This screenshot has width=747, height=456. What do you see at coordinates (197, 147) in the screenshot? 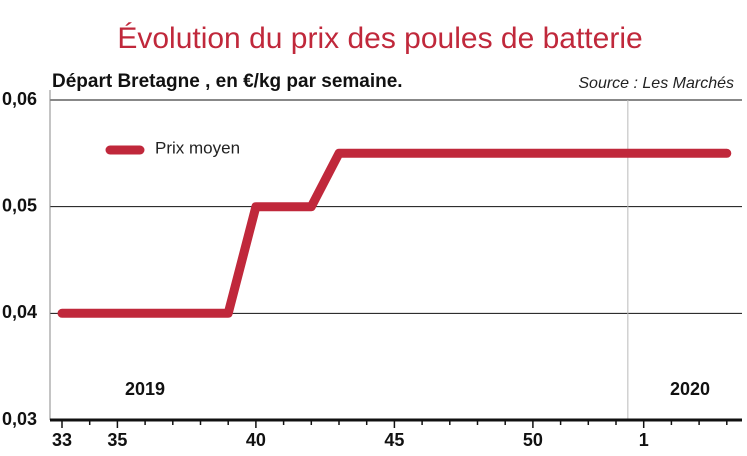
I see `legend-label: Prix moyen` at bounding box center [197, 147].